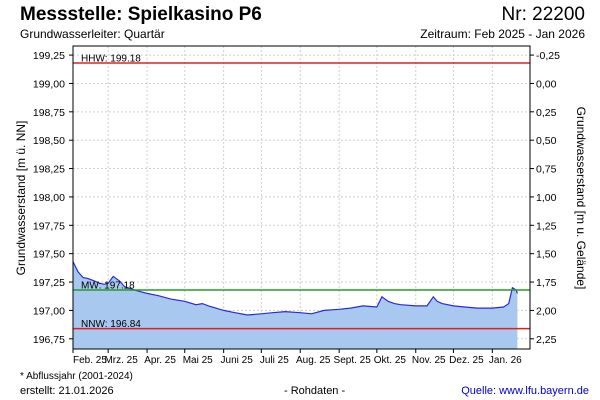 Image resolution: width=600 pixels, height=400 pixels. I want to click on right-y-tick-label: 2,25, so click(546, 340).